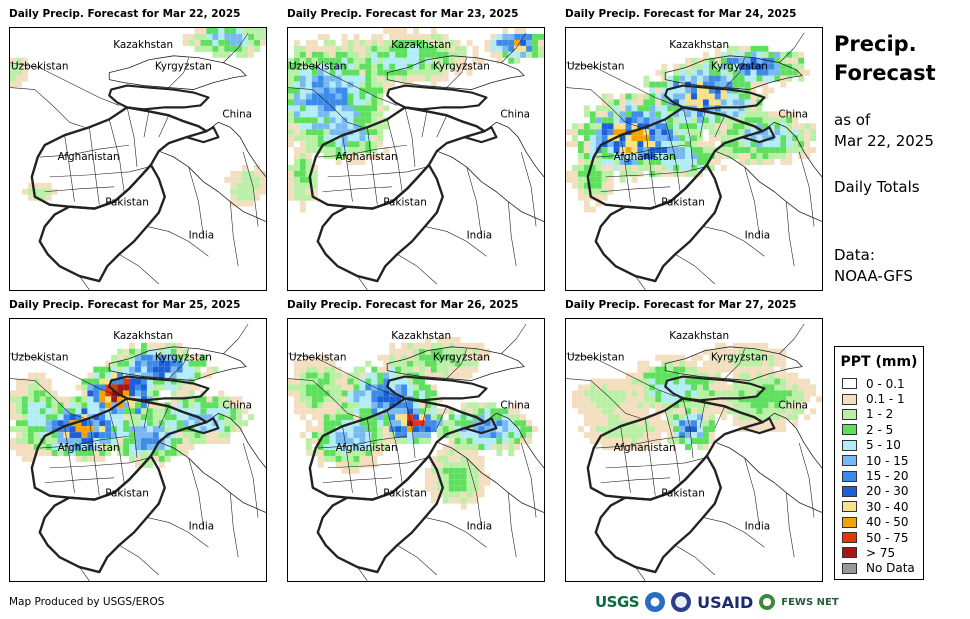 The image size is (970, 619). What do you see at coordinates (882, 475) in the screenshot?
I see `legend-item: 15 - 20` at bounding box center [882, 475].